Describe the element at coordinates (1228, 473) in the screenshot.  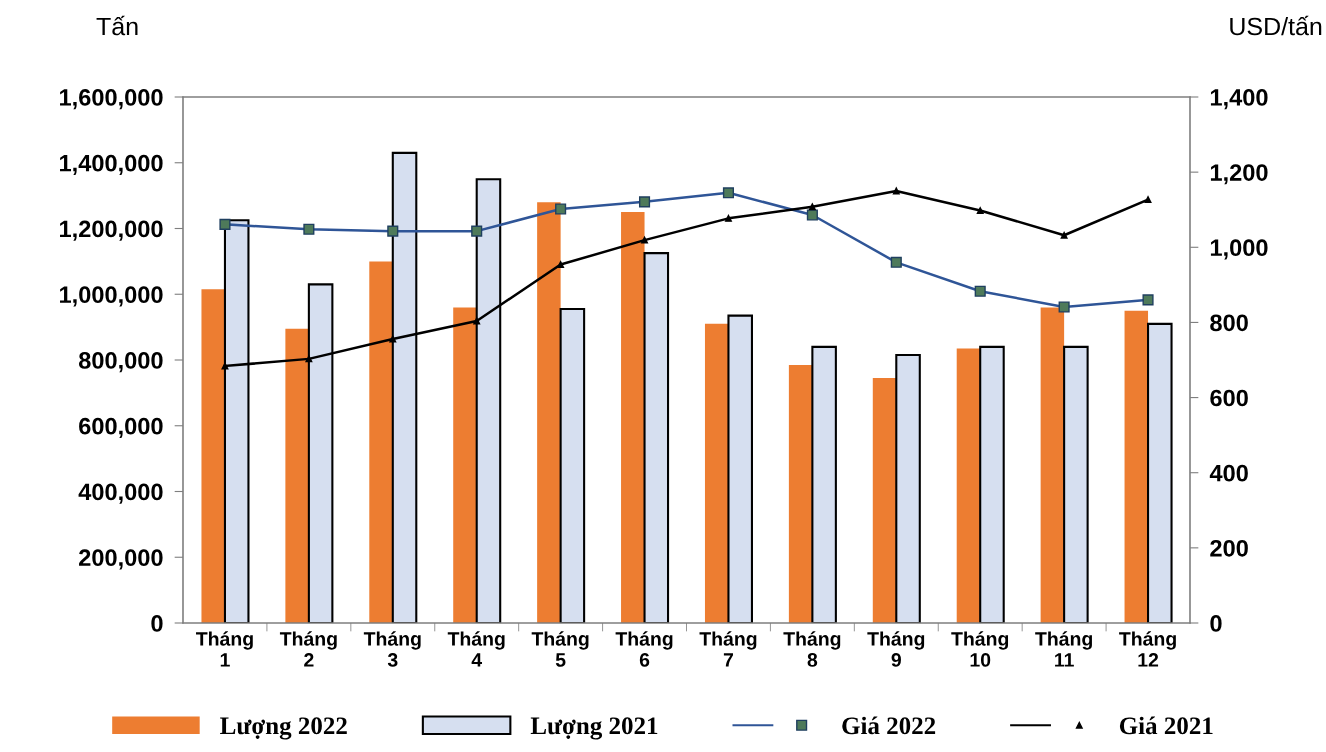
I see `y2-tick-label: 400` at that location.